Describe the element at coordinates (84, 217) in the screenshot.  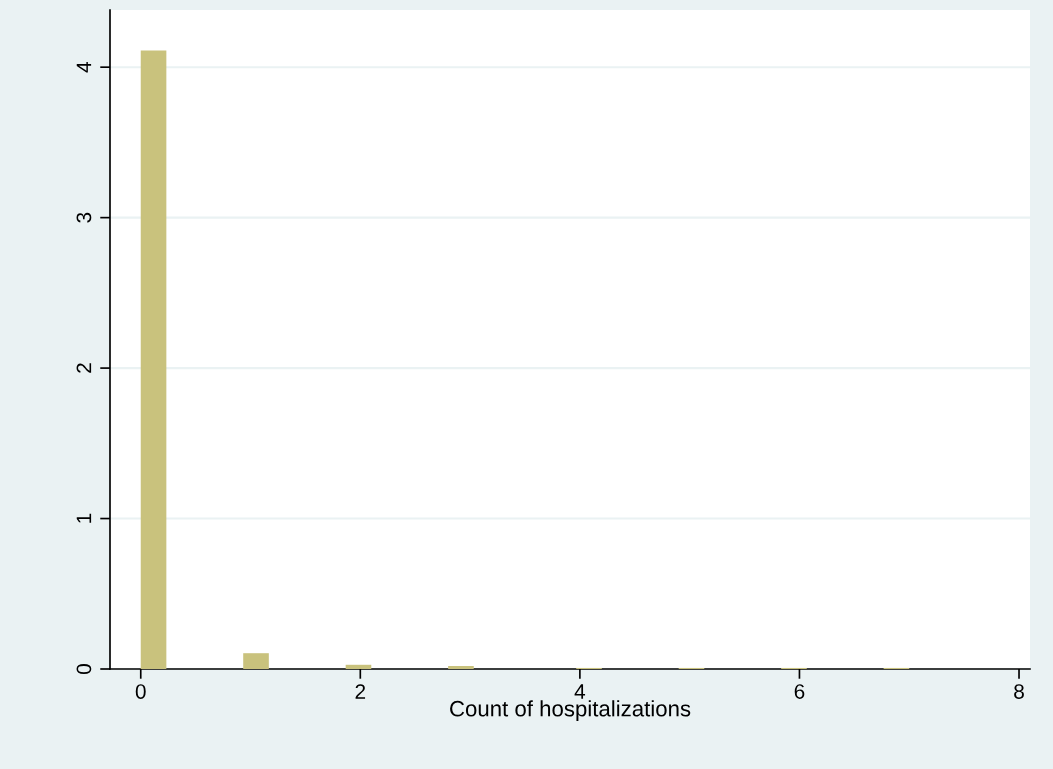
I see `y-tick-label: 3` at that location.